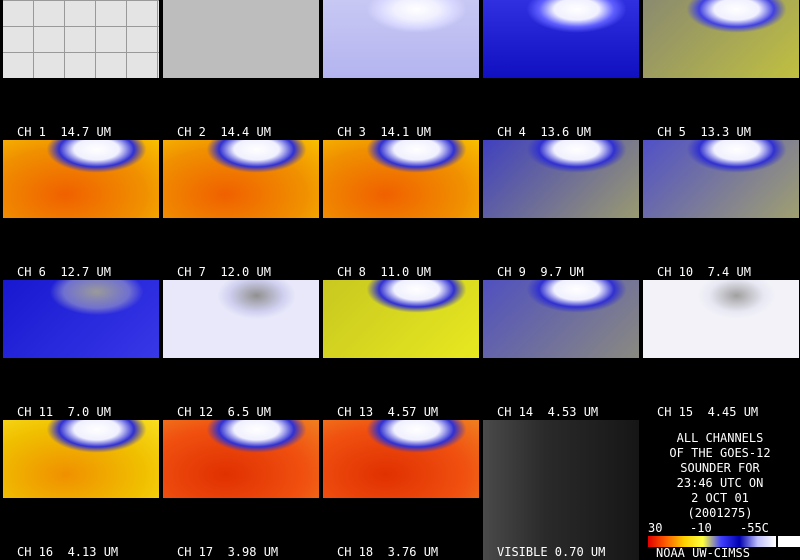 This screenshot has width=800, height=560. Describe the element at coordinates (720, 498) in the screenshot. I see `info-line: 2 OCT 01` at that location.